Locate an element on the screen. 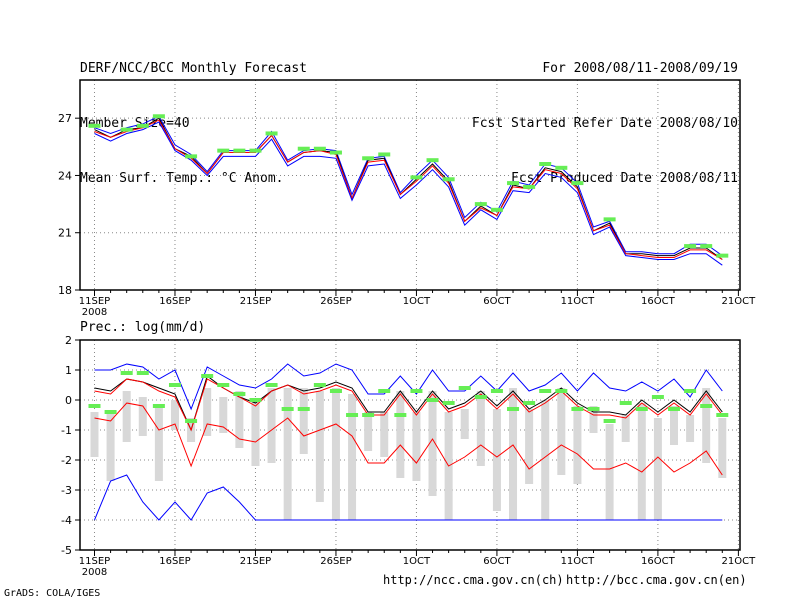  x-tick-year-label: 2008 is located at coordinates (94, 312).